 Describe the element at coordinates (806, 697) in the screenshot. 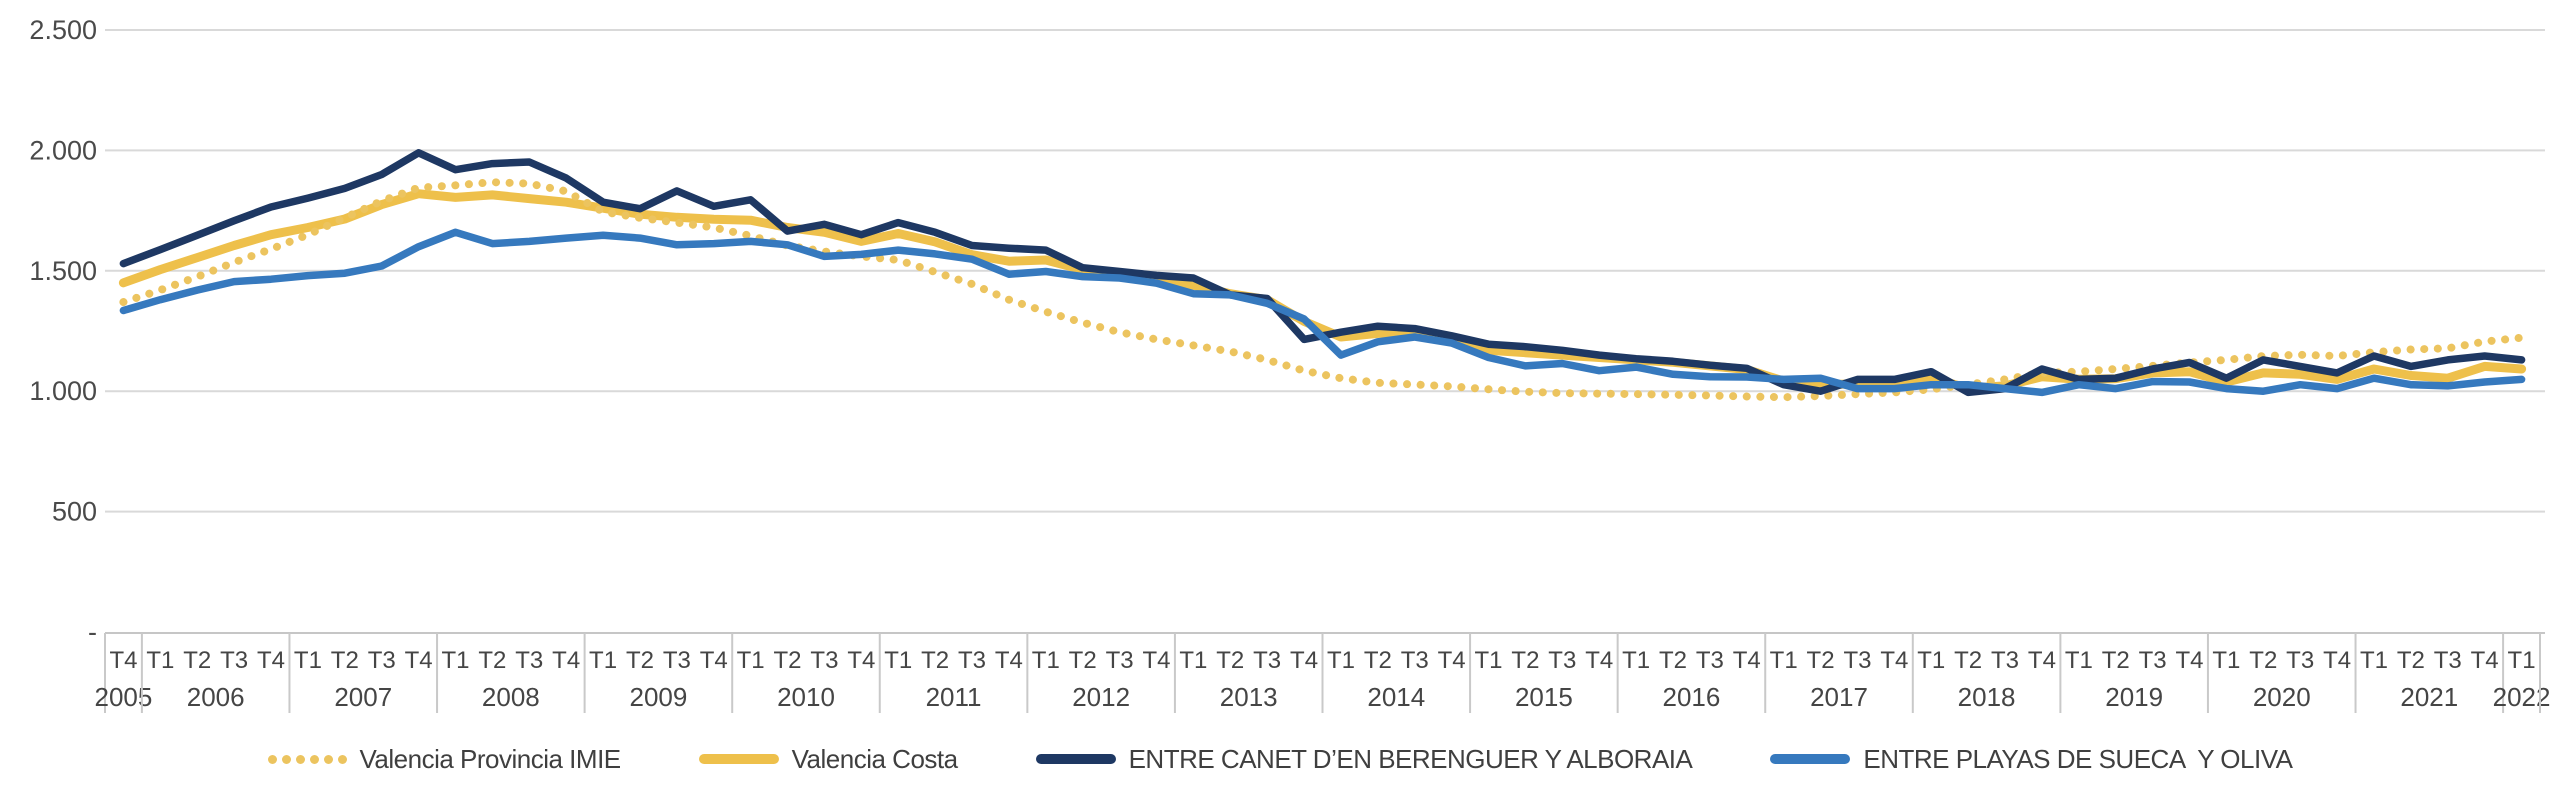

I see `year-label-2010: 2010` at that location.